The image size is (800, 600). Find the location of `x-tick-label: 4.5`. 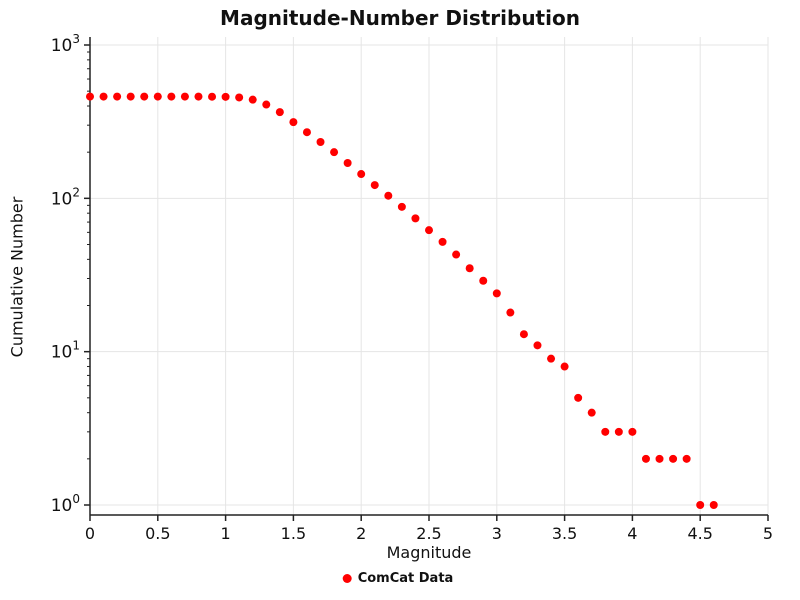

x-tick-label: 4.5 is located at coordinates (699, 533).